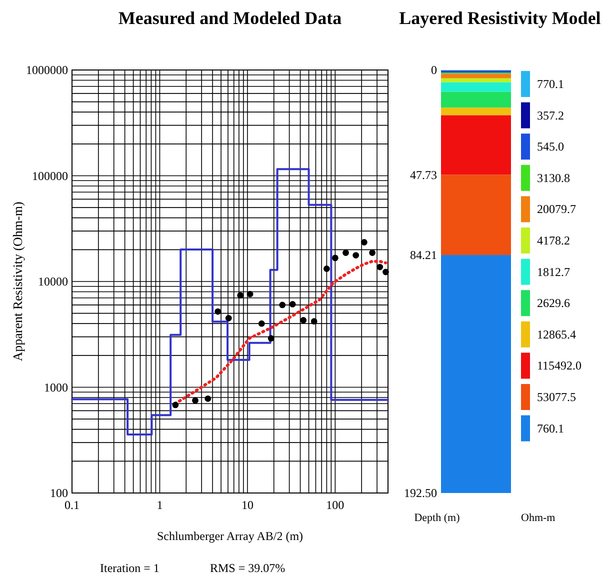  What do you see at coordinates (553, 241) in the screenshot?
I see `legend-label: 4178.2` at bounding box center [553, 241].